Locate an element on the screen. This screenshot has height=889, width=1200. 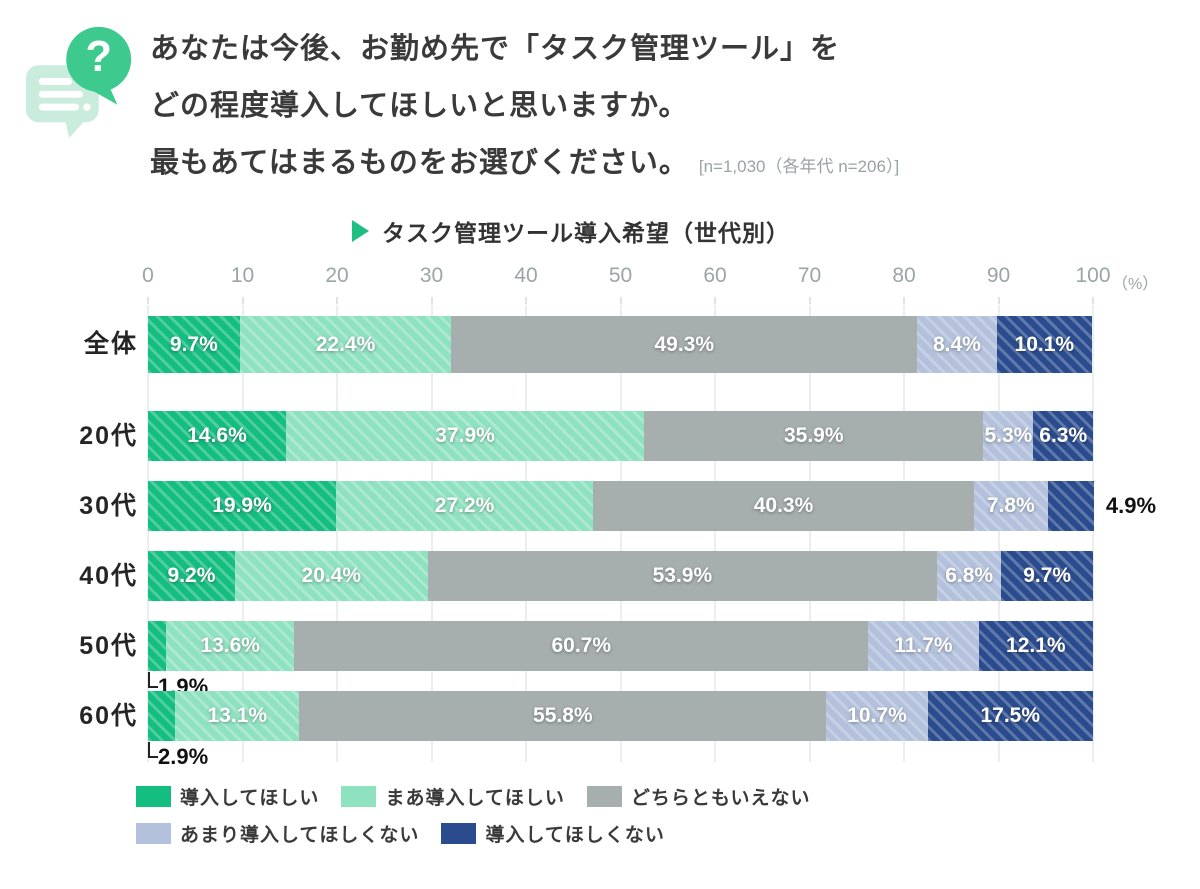
segment-value-label: 20.4% is located at coordinates (331, 575).